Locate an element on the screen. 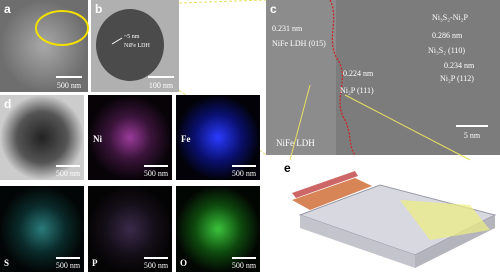  ldh-layer is located at coordinates (332, 194).